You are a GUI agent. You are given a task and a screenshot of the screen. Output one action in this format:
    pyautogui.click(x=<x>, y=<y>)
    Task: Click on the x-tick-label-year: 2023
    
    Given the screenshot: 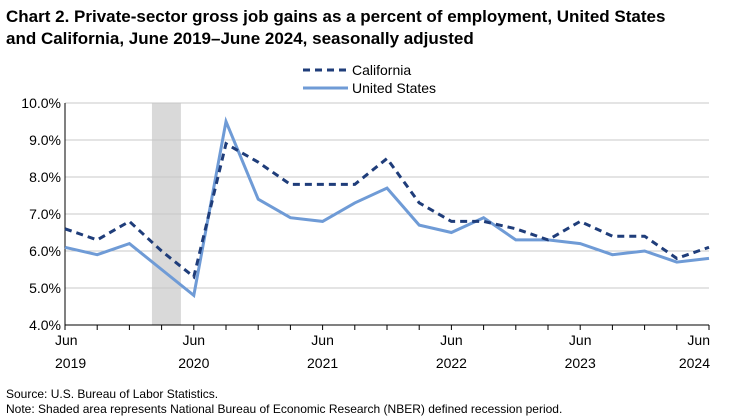 What is the action you would take?
    pyautogui.click(x=580, y=363)
    